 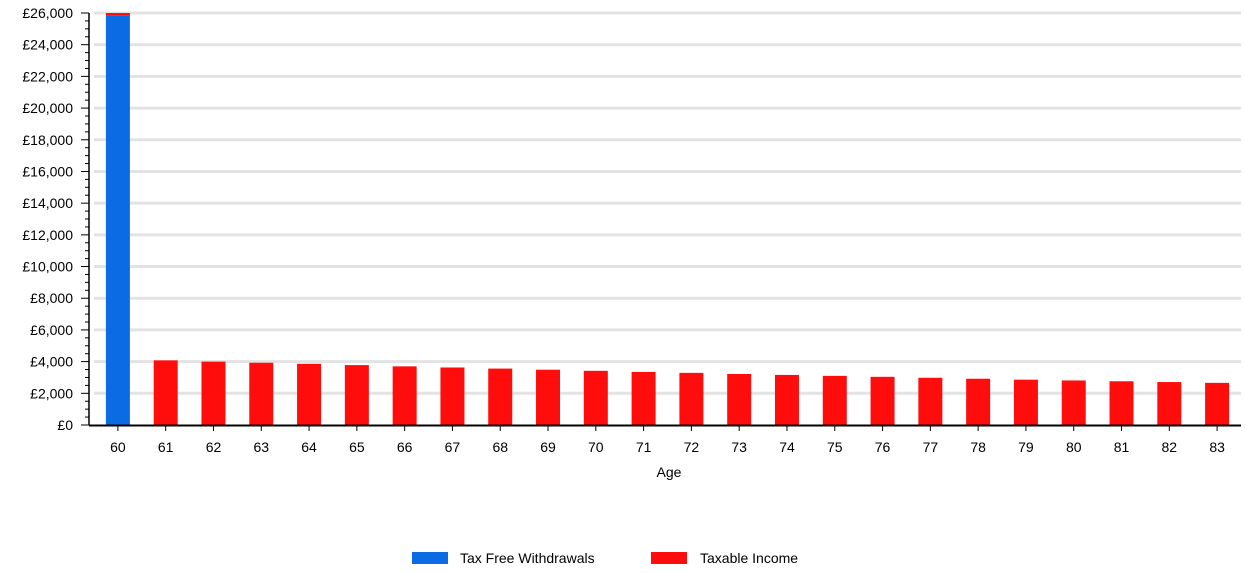 What do you see at coordinates (261, 447) in the screenshot?
I see `x-tick-label: 63` at bounding box center [261, 447].